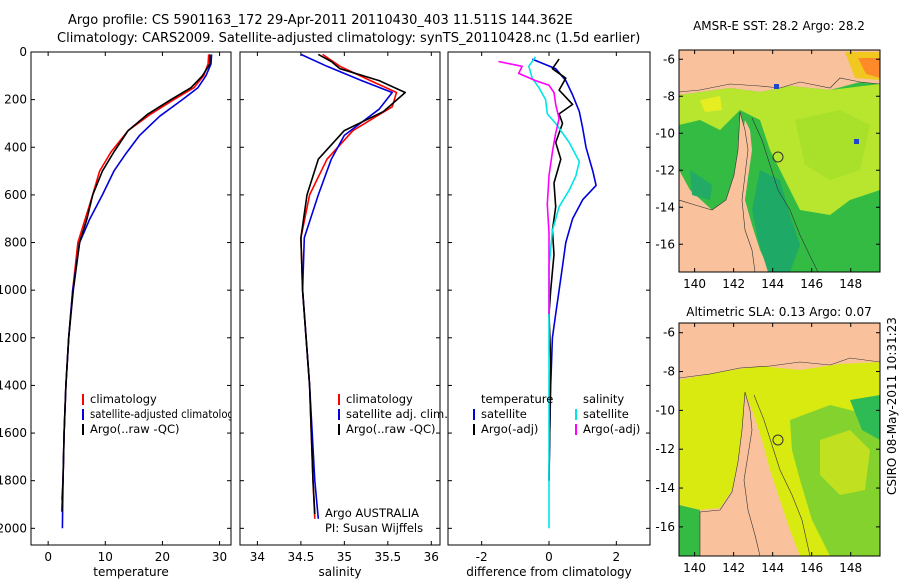 The width and height of the screenshot is (900, 584). What do you see at coordinates (135, 429) in the screenshot?
I see `legend-argo-raw: Argo(..raw -QC)` at bounding box center [135, 429].